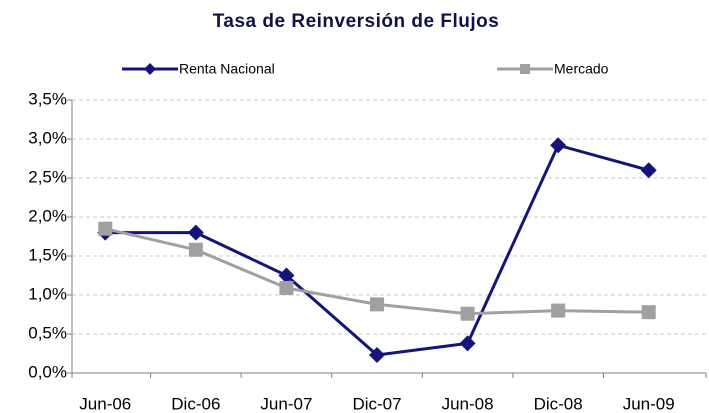 This screenshot has width=709, height=413. I want to click on y-tick-label: 1,5%, so click(47, 254).